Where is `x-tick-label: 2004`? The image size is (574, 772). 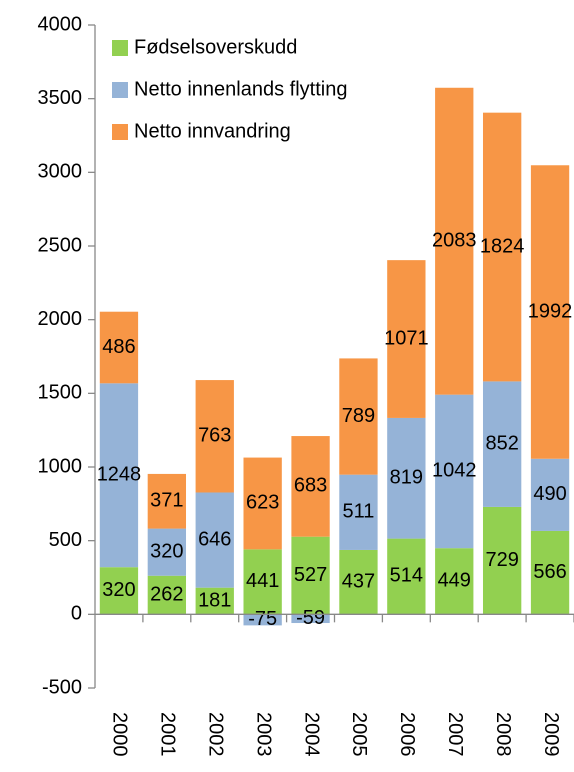 x-tick-label: 2004 is located at coordinates (311, 734).